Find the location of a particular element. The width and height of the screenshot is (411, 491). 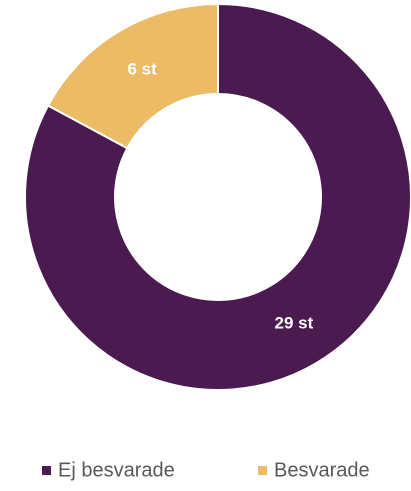

legend-label: Ej besvarade is located at coordinates (116, 470).